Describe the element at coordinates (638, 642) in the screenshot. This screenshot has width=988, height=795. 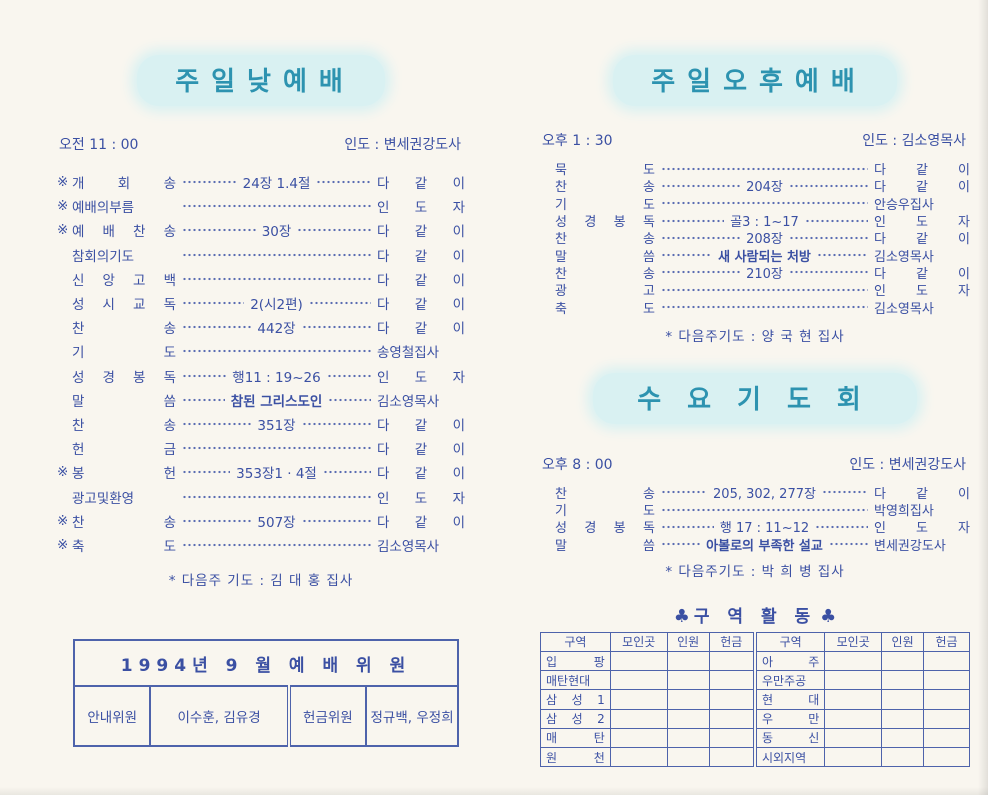
I see `district-column-header: 모인곳` at that location.